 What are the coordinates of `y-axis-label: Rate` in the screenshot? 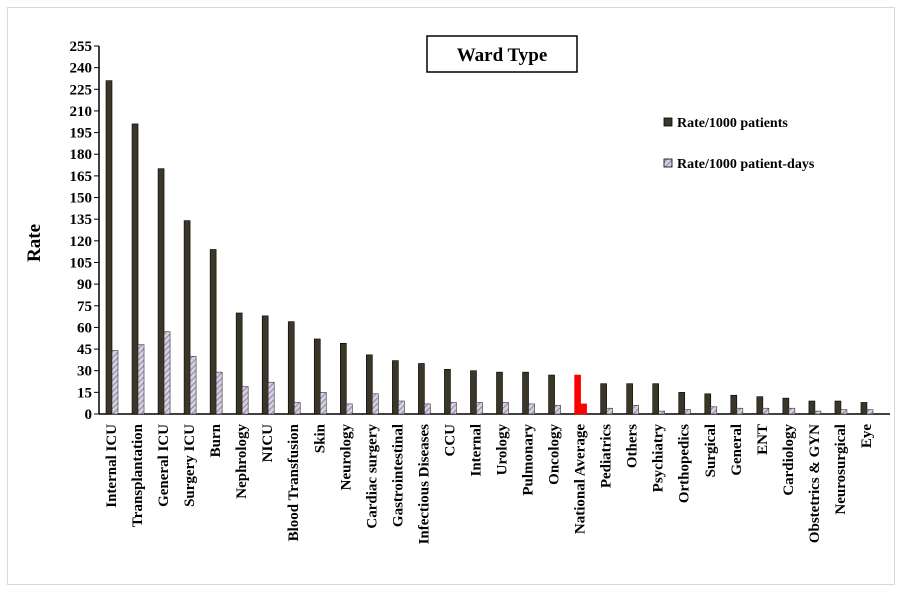 It's located at (34, 243).